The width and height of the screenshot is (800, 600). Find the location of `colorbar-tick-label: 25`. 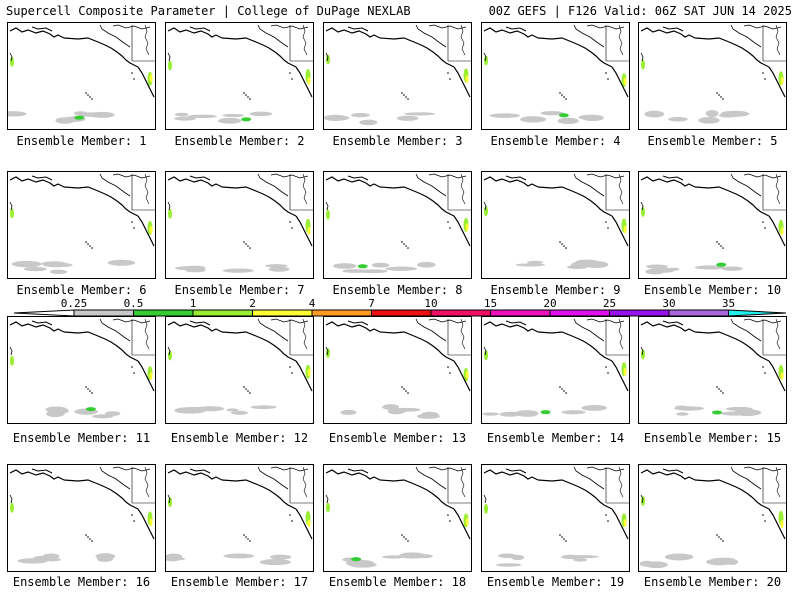

colorbar-tick-label: 25 is located at coordinates (609, 304).